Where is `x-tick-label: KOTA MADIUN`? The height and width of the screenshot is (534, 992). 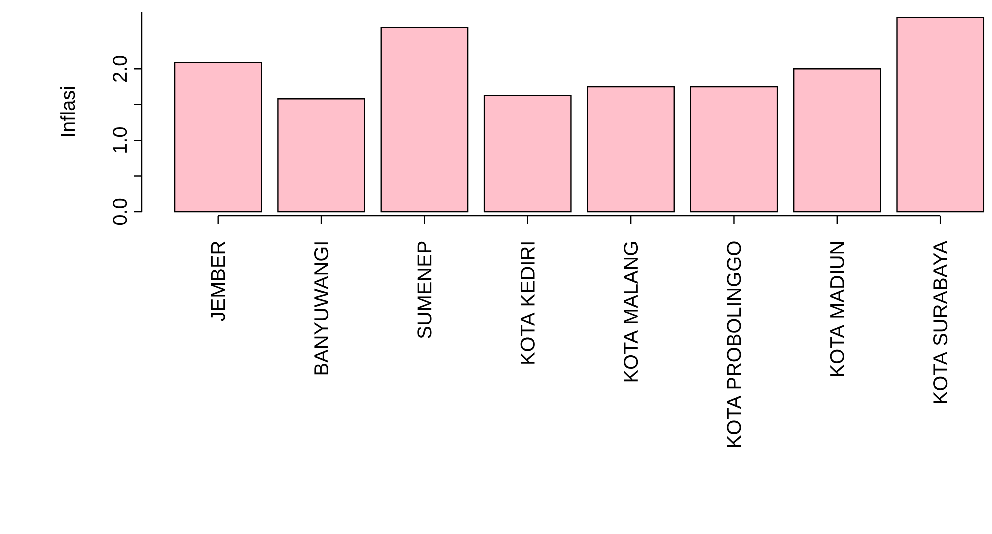 x-tick-label: KOTA MADIUN is located at coordinates (837, 309).